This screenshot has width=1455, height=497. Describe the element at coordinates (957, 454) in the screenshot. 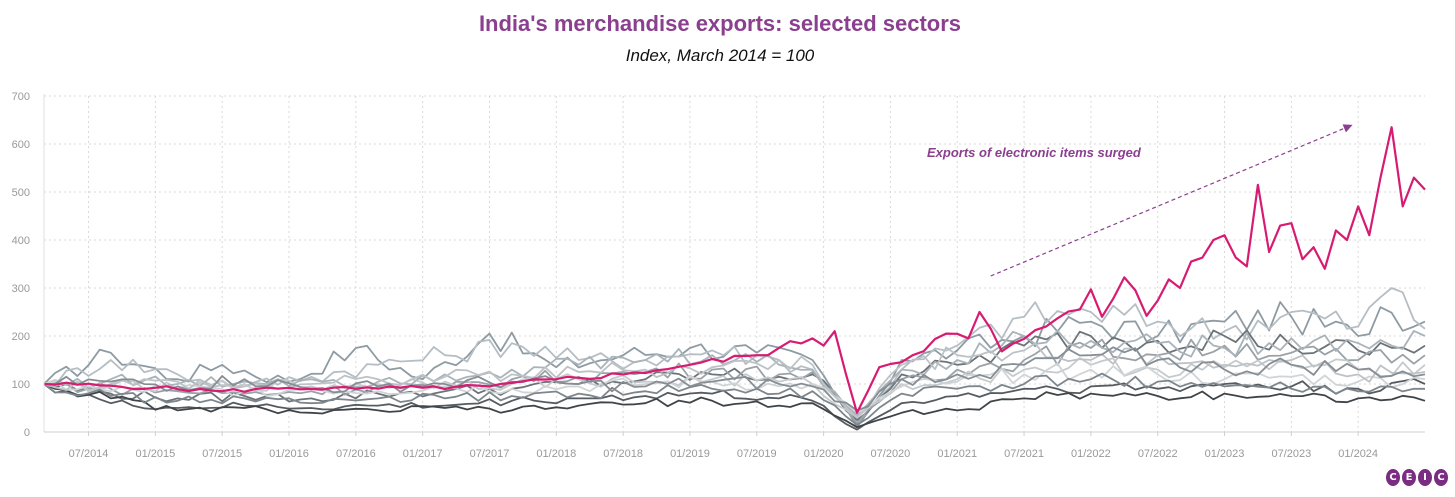

I see `x-tick-label: 01/2021` at that location.